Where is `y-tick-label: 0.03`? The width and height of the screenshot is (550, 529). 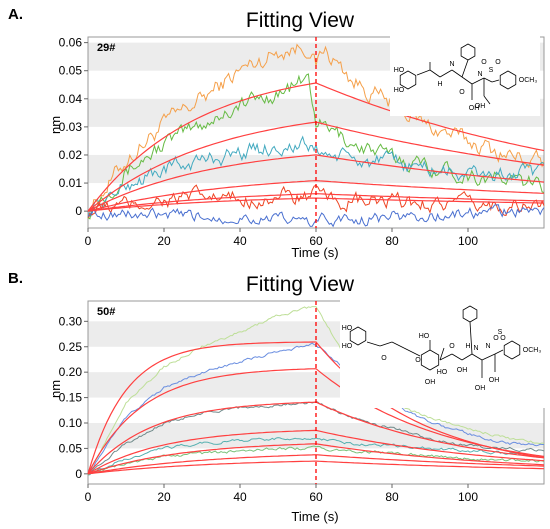
y-tick-label: 0.03 is located at coordinates (71, 127).